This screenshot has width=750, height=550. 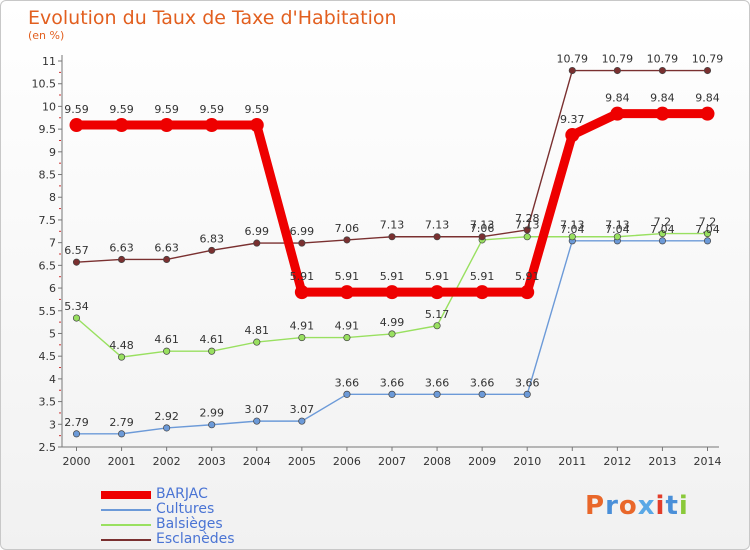 I want to click on data-label: 7.2, so click(x=663, y=222).